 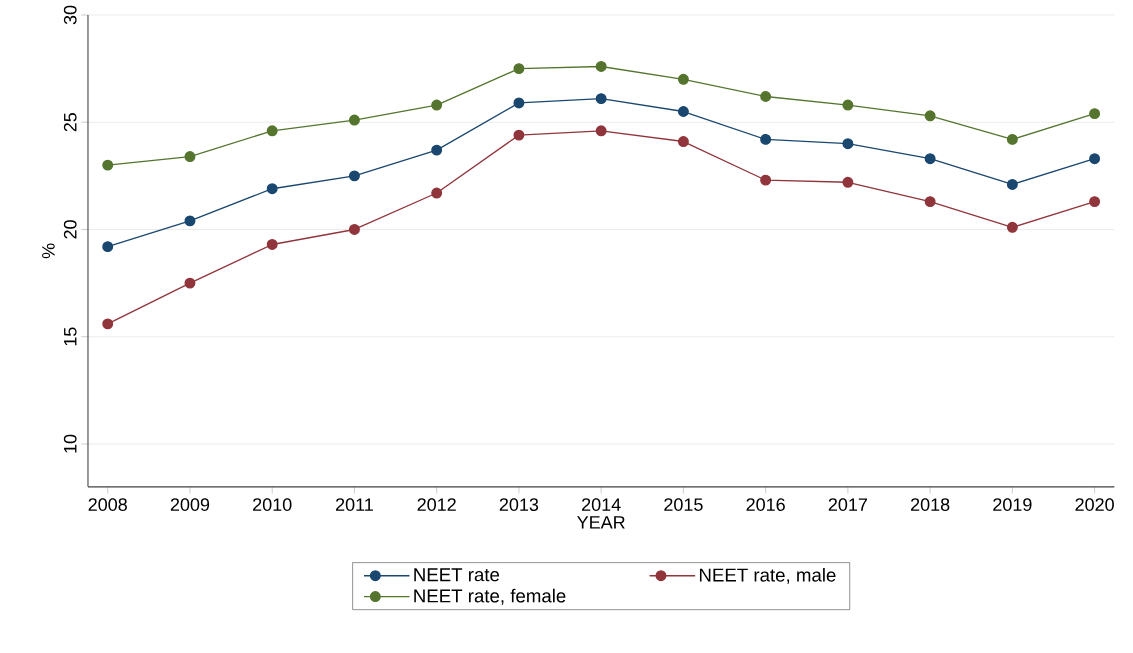 What do you see at coordinates (70, 229) in the screenshot?
I see `y-tick-label: 20` at bounding box center [70, 229].